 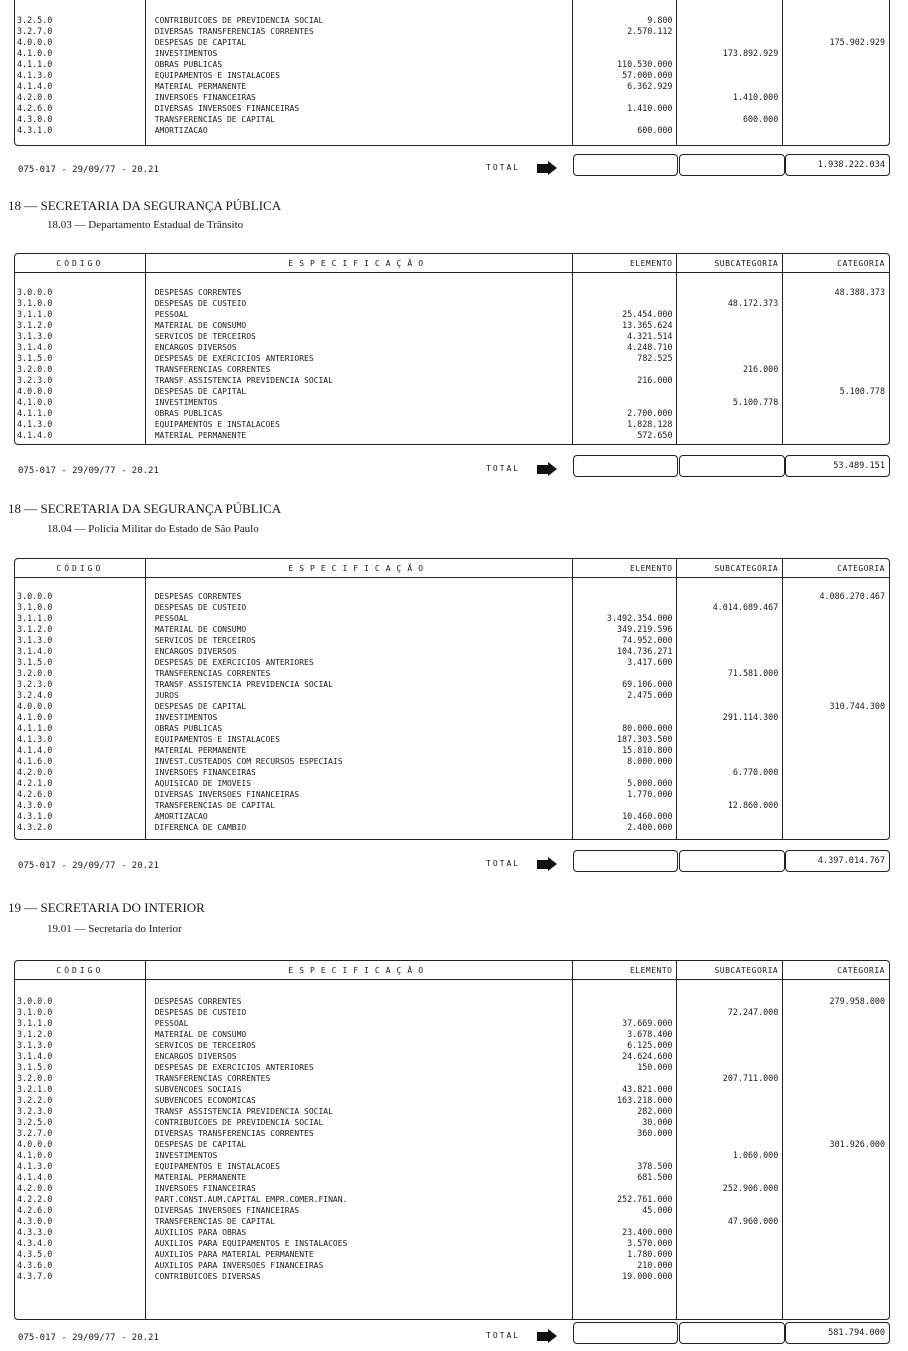 What do you see at coordinates (35, 706) in the screenshot?
I see `cell-code: 4.0.0.0` at bounding box center [35, 706].